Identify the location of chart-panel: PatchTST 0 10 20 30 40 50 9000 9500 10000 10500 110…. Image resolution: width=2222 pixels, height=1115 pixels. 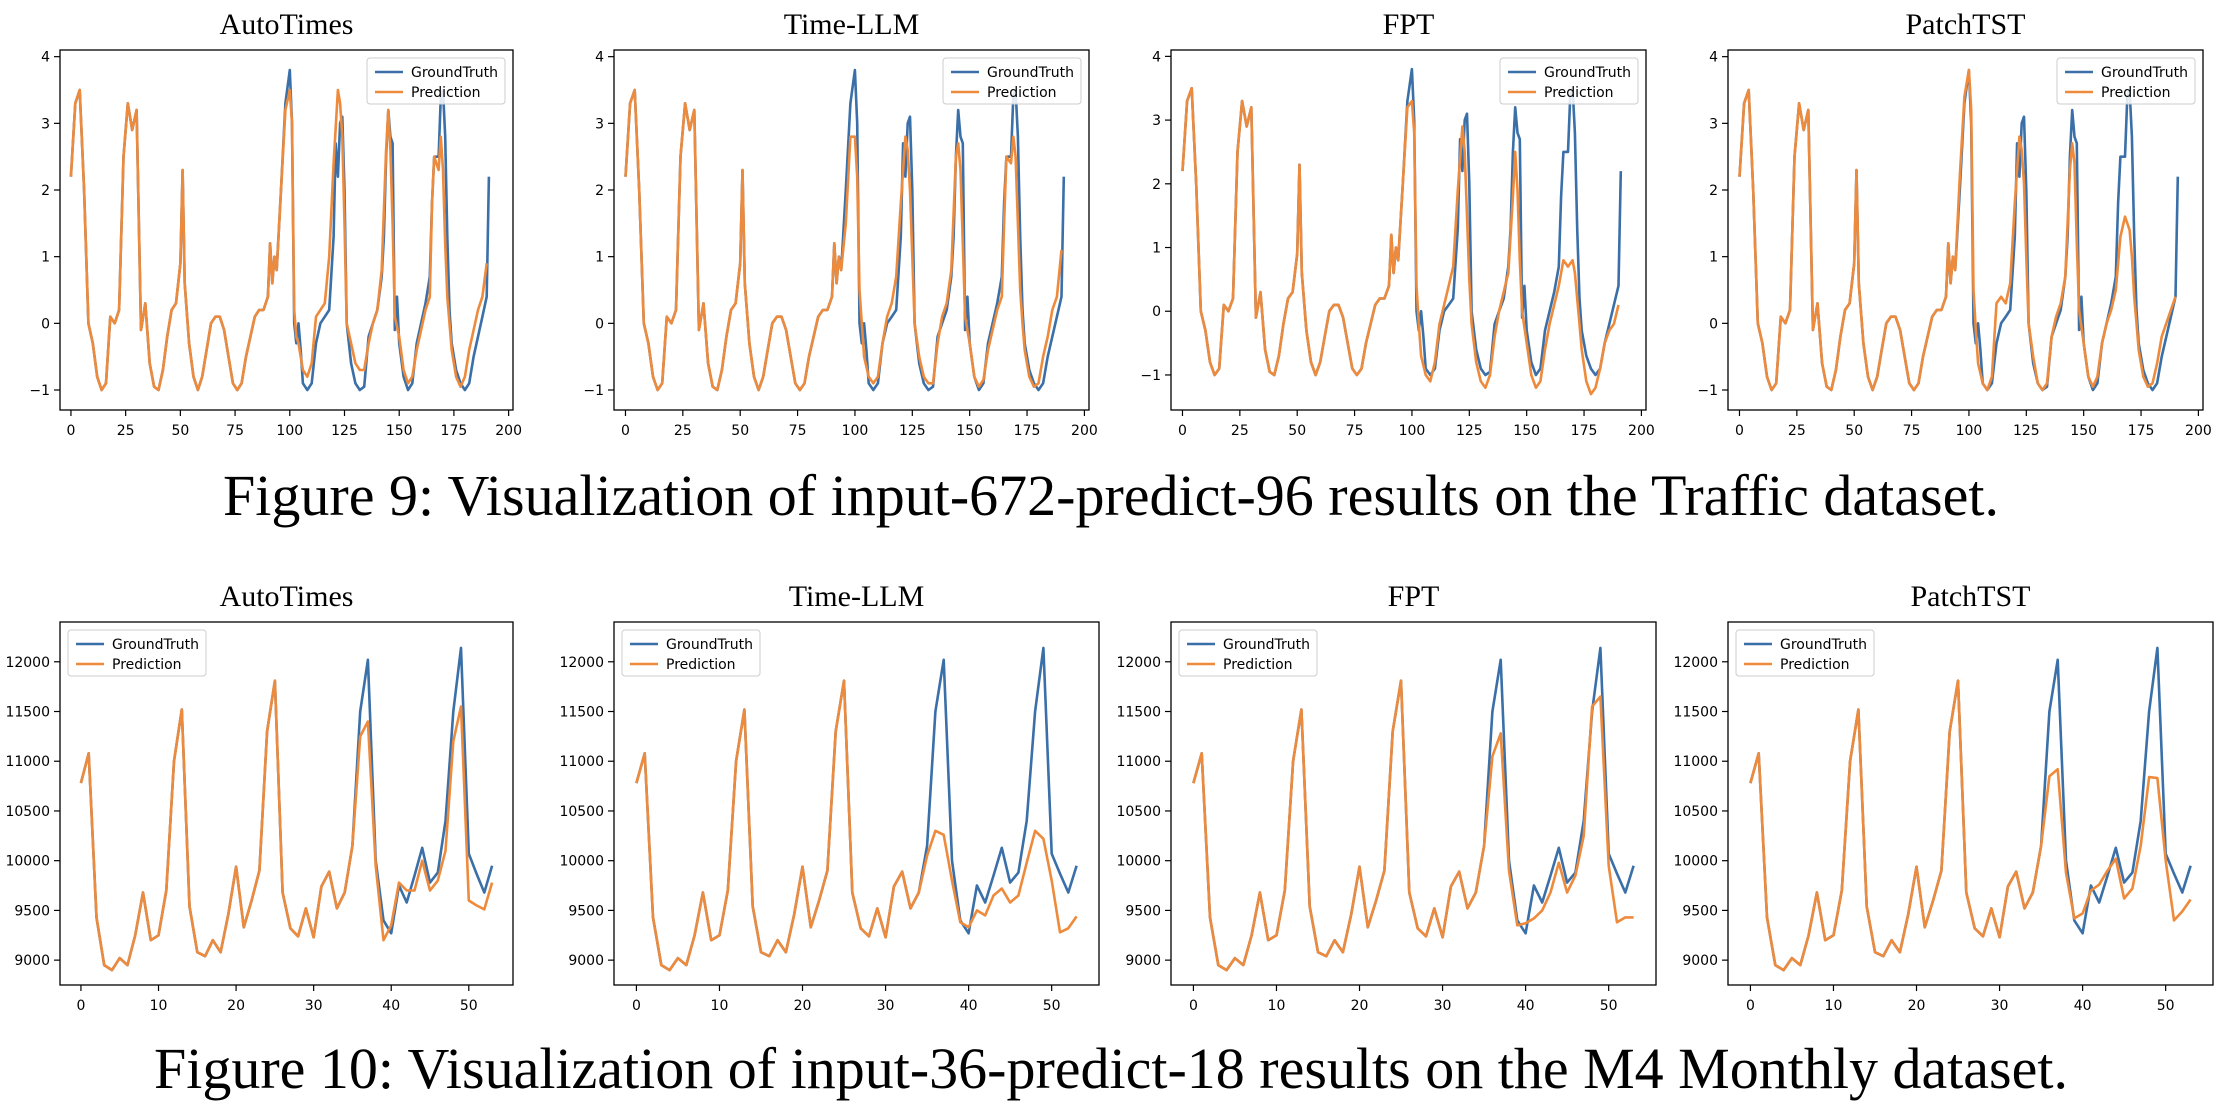
(1943, 797).